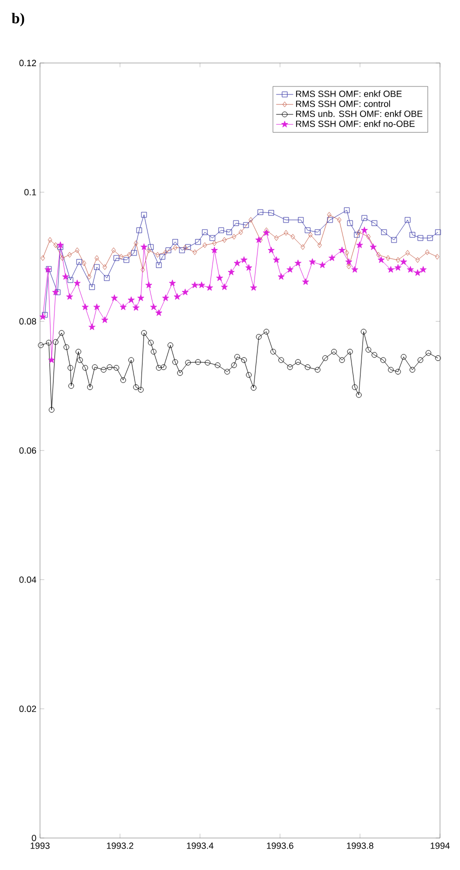 Image resolution: width=460 pixels, height=870 pixels. I want to click on x-tick-label: 1993.2, so click(120, 845).